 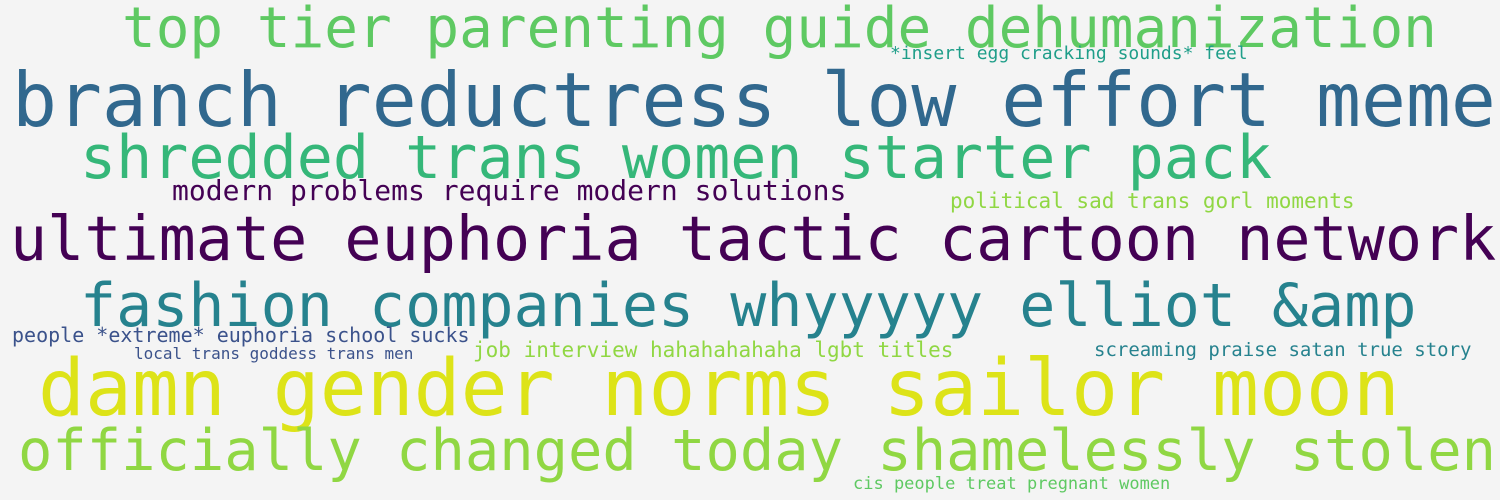 What do you see at coordinates (241, 335) in the screenshot?
I see `phrase-people-extreme-euphoria: people *extreme* euphoria school sucks` at bounding box center [241, 335].